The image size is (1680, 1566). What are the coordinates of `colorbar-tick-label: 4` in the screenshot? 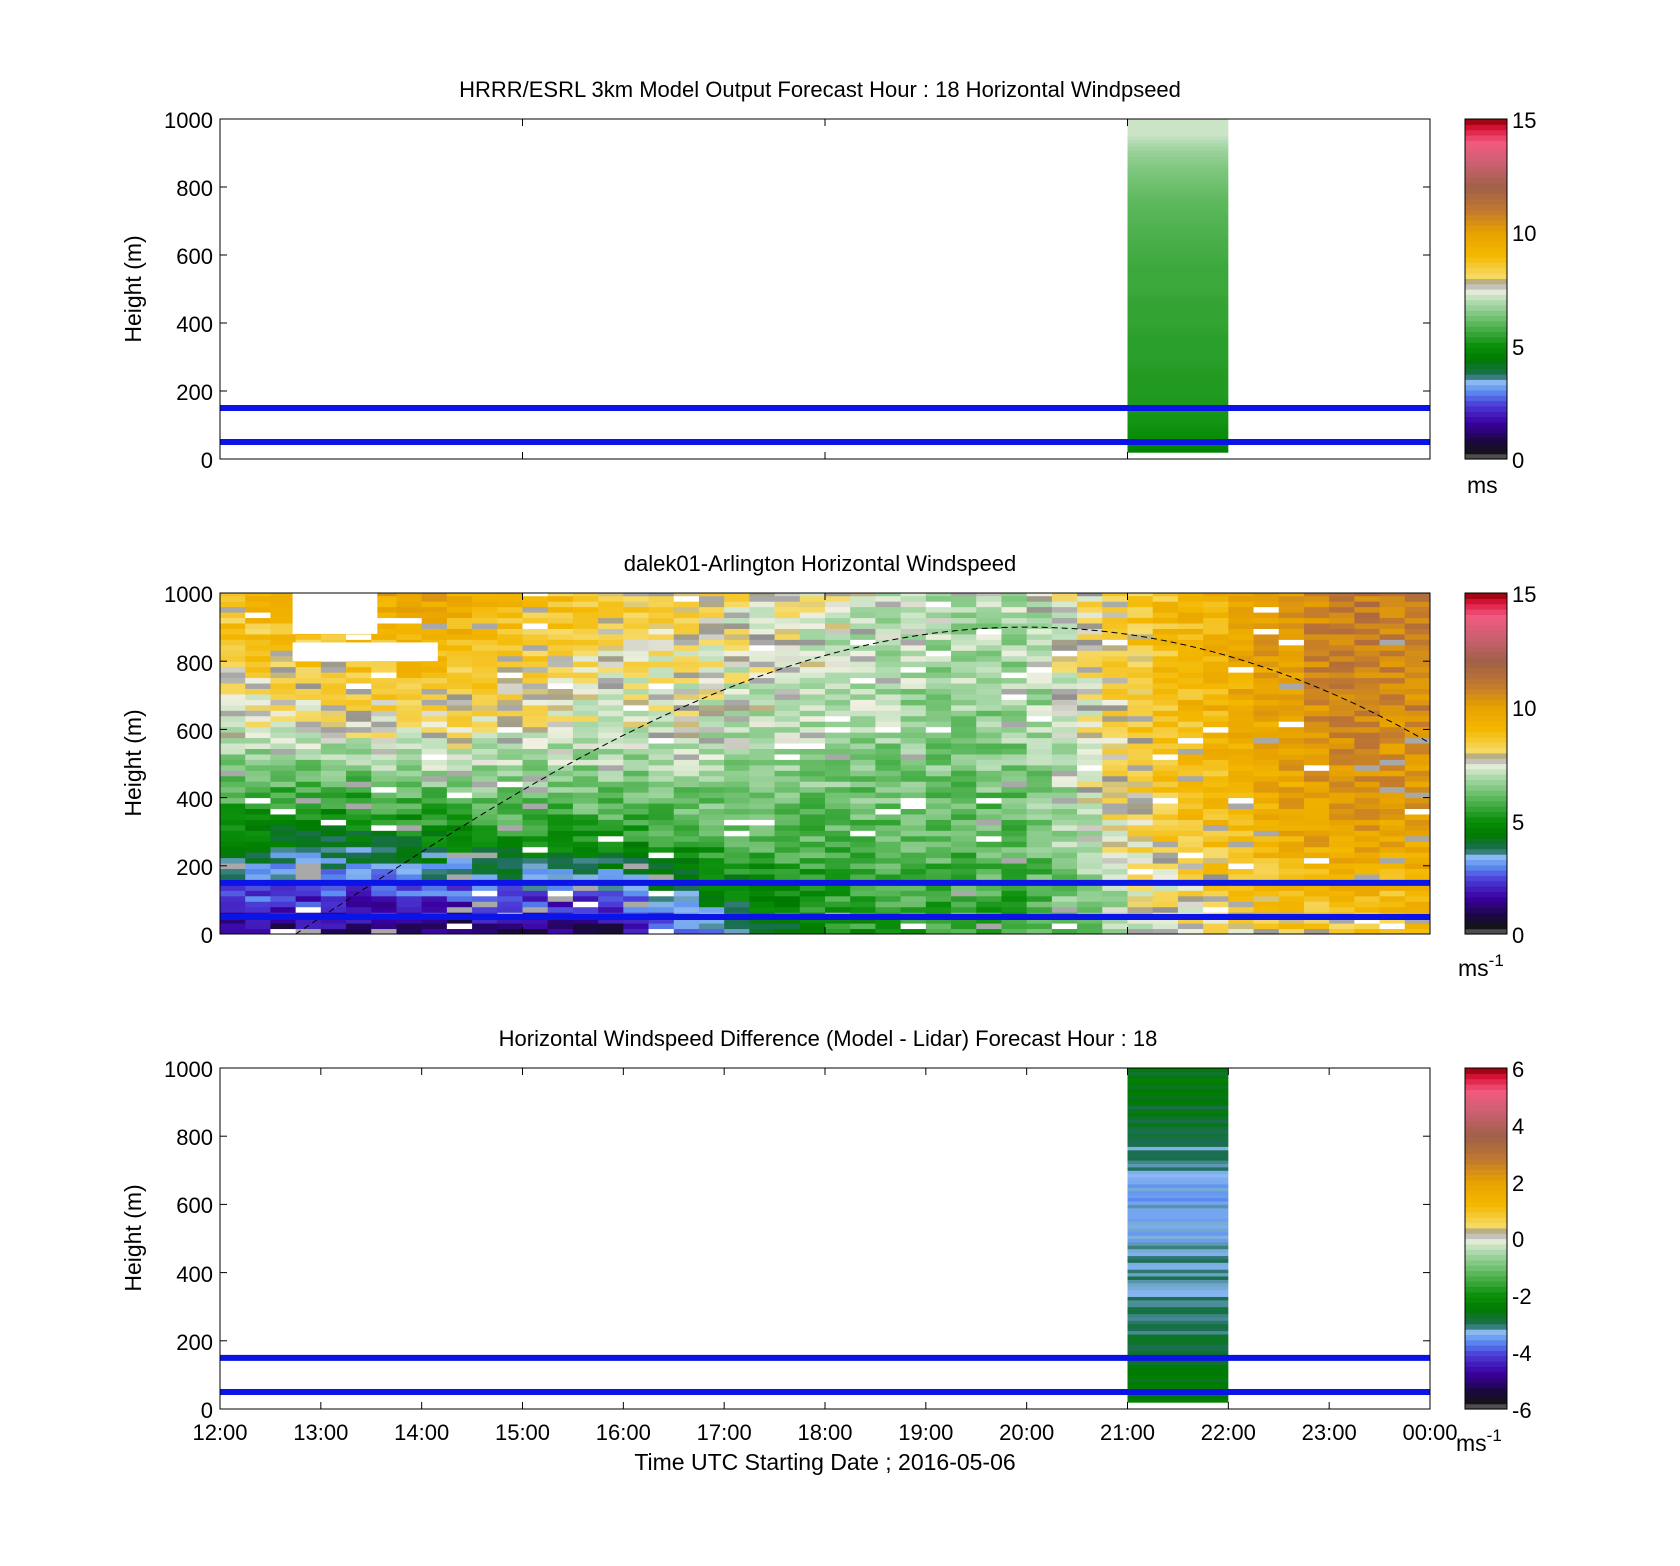 It's located at (1518, 1126).